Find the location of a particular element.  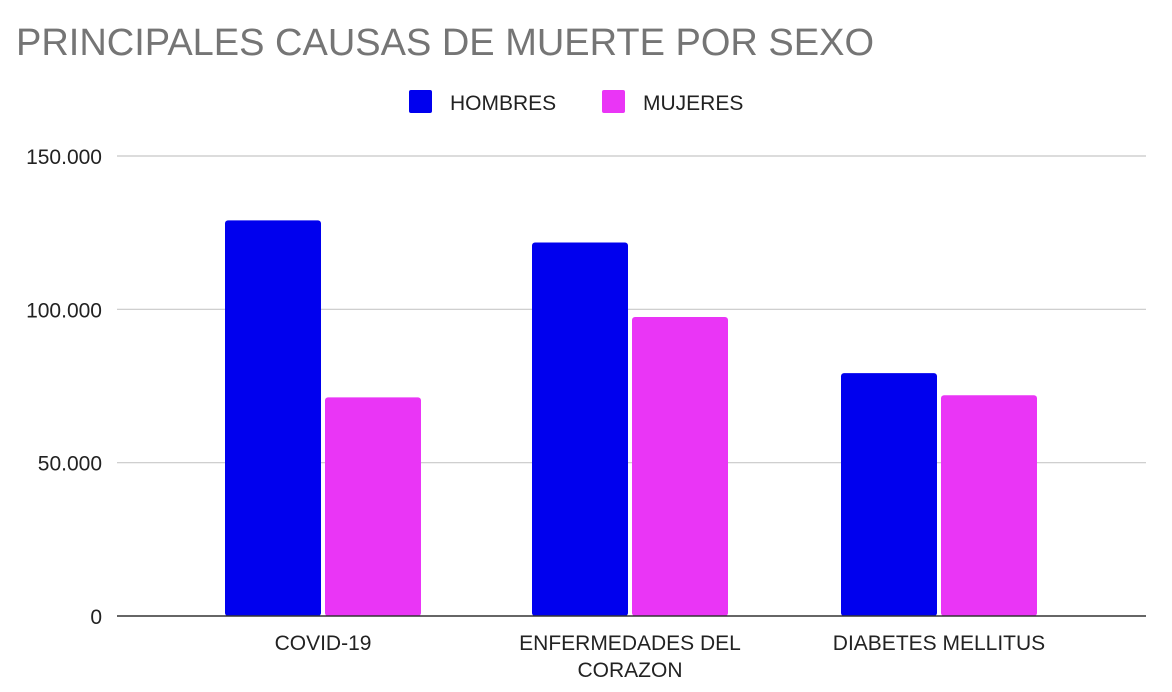

x-category-label: DIABETES MELLITUS is located at coordinates (939, 643).